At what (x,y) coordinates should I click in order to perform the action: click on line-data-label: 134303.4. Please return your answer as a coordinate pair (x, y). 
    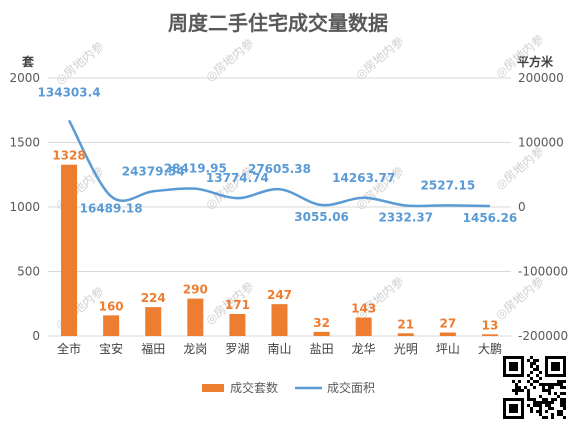
    Looking at the image, I should click on (69, 92).